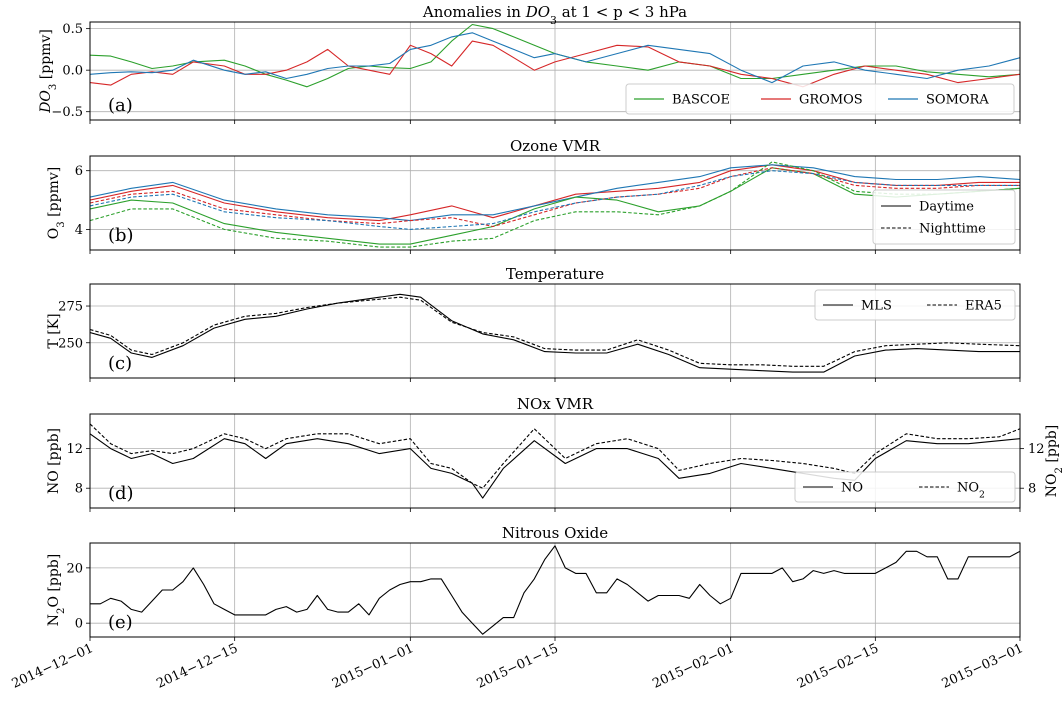 The width and height of the screenshot is (1064, 703). I want to click on legend-label-mls: MLS, so click(876, 306).